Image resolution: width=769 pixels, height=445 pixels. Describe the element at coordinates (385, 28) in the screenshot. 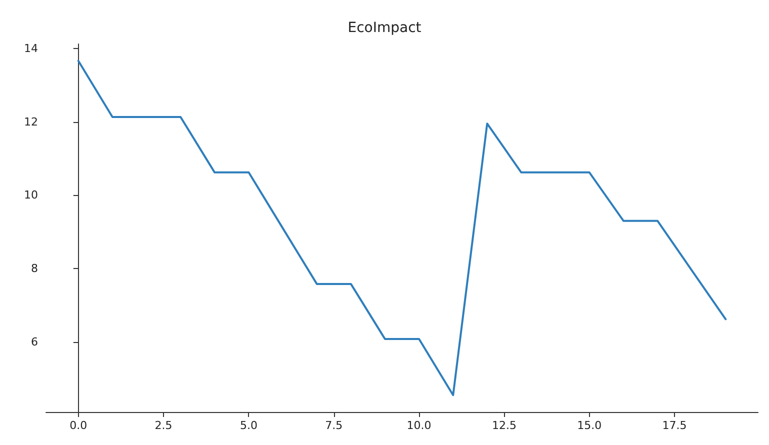

I see `chart-title: EcoImpact` at that location.